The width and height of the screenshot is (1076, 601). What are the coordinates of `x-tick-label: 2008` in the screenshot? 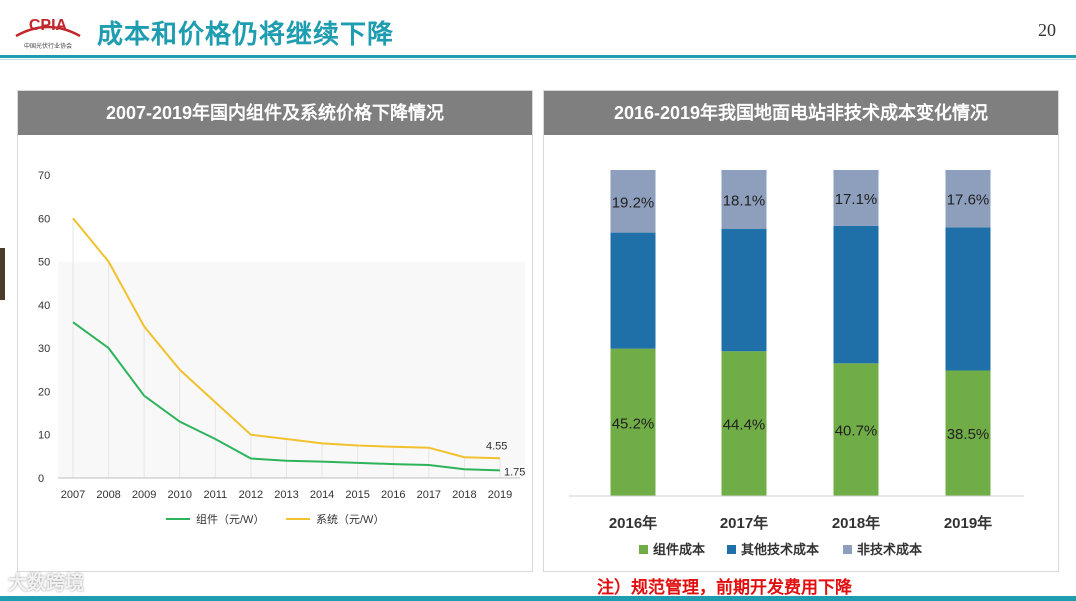 It's located at (108, 495).